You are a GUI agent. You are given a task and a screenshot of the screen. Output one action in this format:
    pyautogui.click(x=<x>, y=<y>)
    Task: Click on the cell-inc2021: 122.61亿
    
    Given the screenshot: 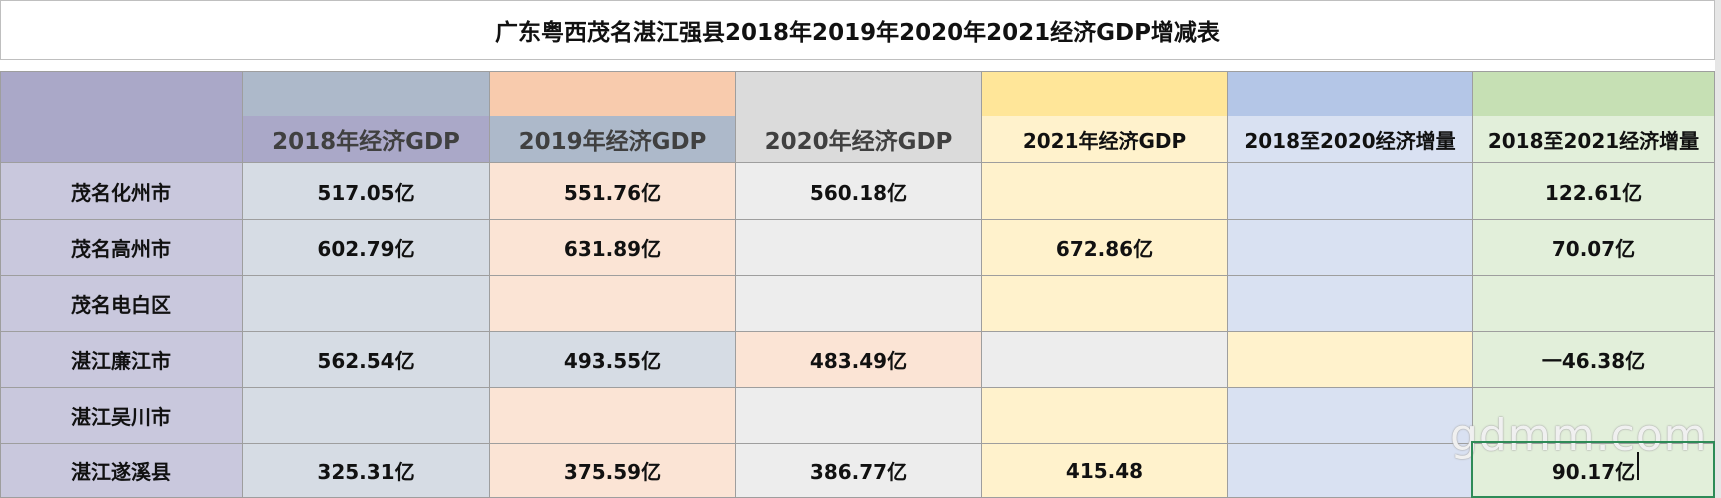 What is the action you would take?
    pyautogui.click(x=1594, y=191)
    